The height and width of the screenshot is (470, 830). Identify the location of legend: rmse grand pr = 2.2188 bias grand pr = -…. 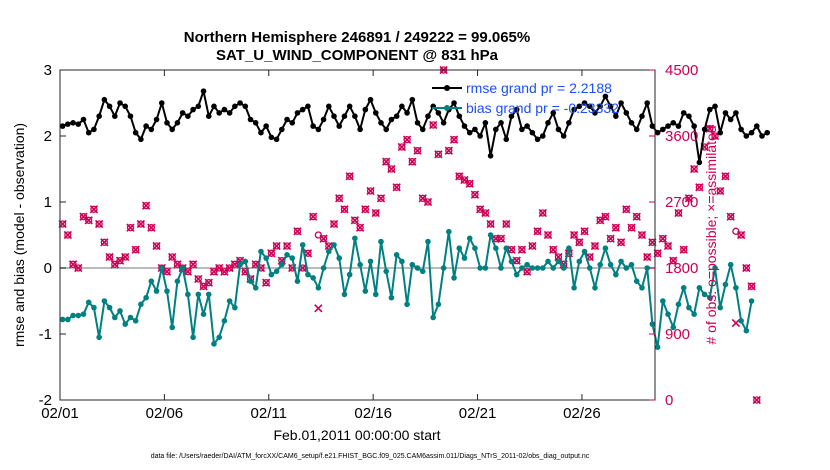
(525, 98).